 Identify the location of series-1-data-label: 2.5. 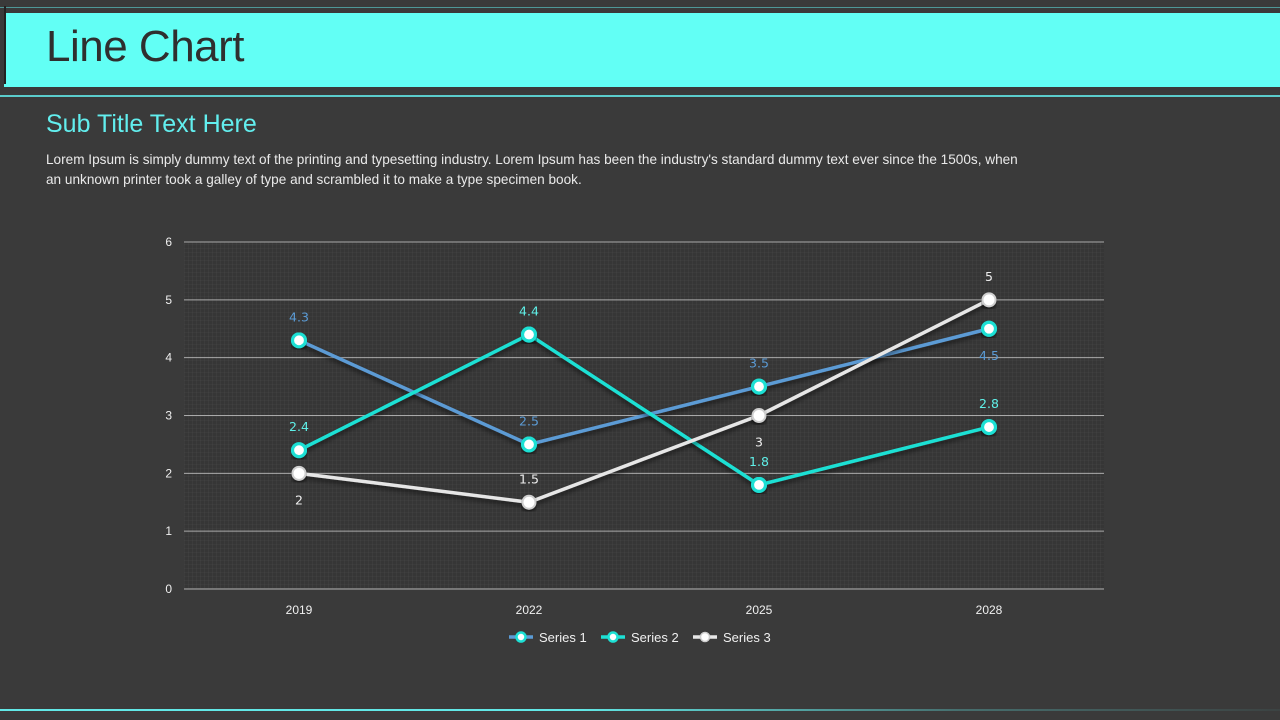
(529, 420).